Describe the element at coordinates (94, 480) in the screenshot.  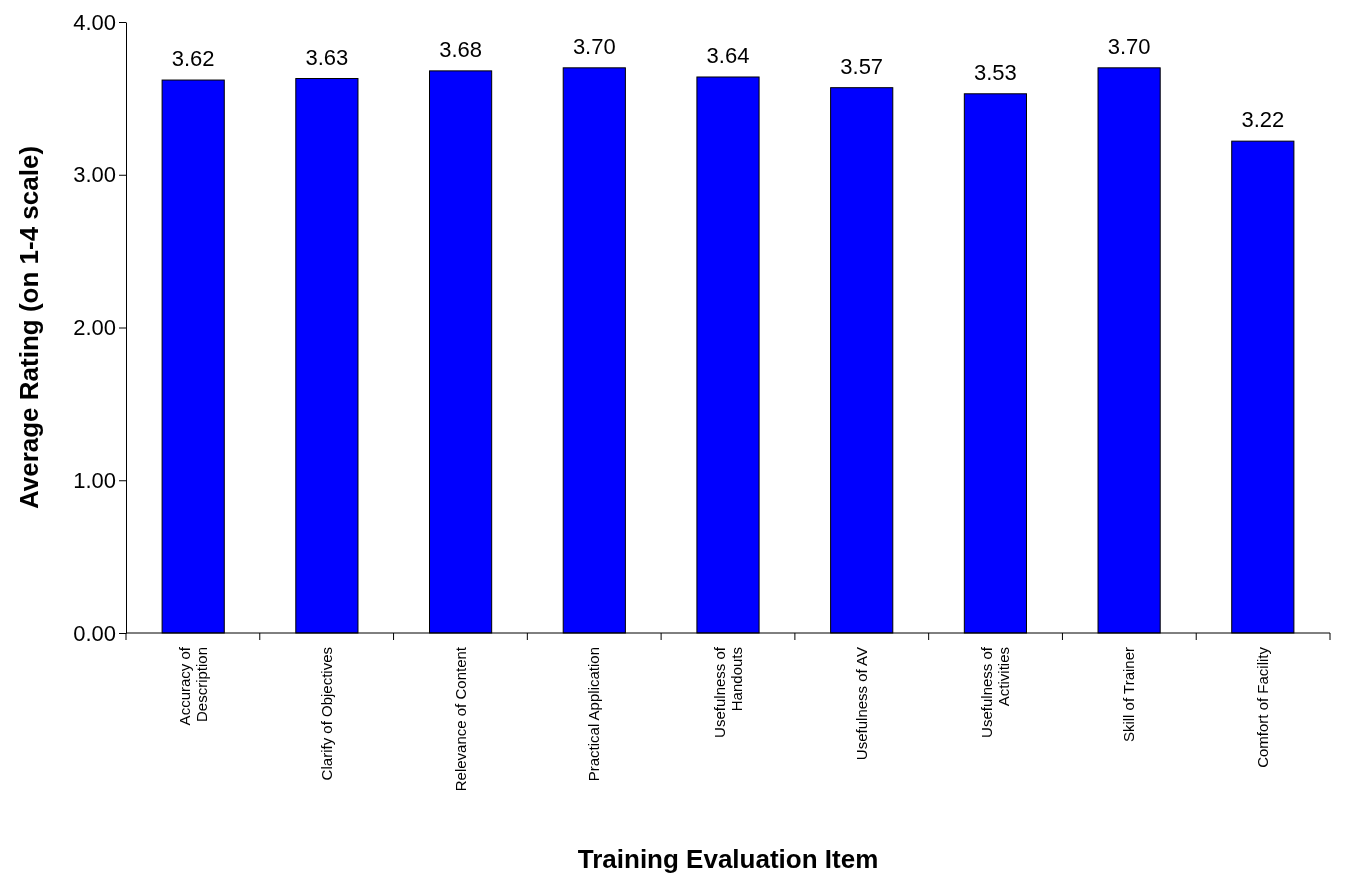
I see `y-tick-label: 1.00` at that location.